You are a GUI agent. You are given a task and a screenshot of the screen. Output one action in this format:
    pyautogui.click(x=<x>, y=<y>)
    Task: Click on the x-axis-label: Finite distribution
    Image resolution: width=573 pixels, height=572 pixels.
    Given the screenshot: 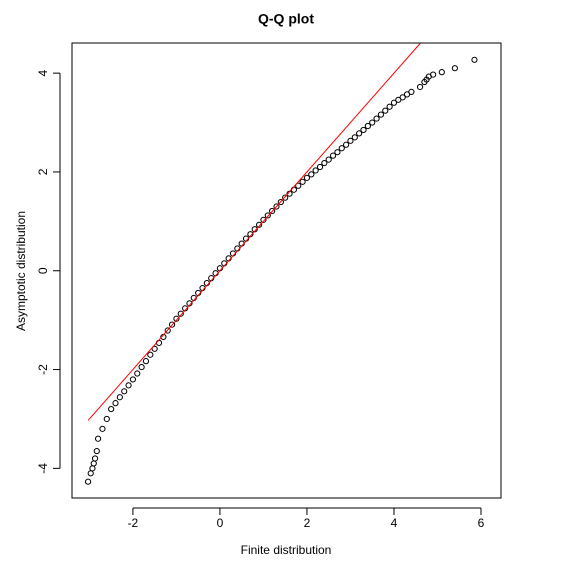 What is the action you would take?
    pyautogui.click(x=286, y=550)
    